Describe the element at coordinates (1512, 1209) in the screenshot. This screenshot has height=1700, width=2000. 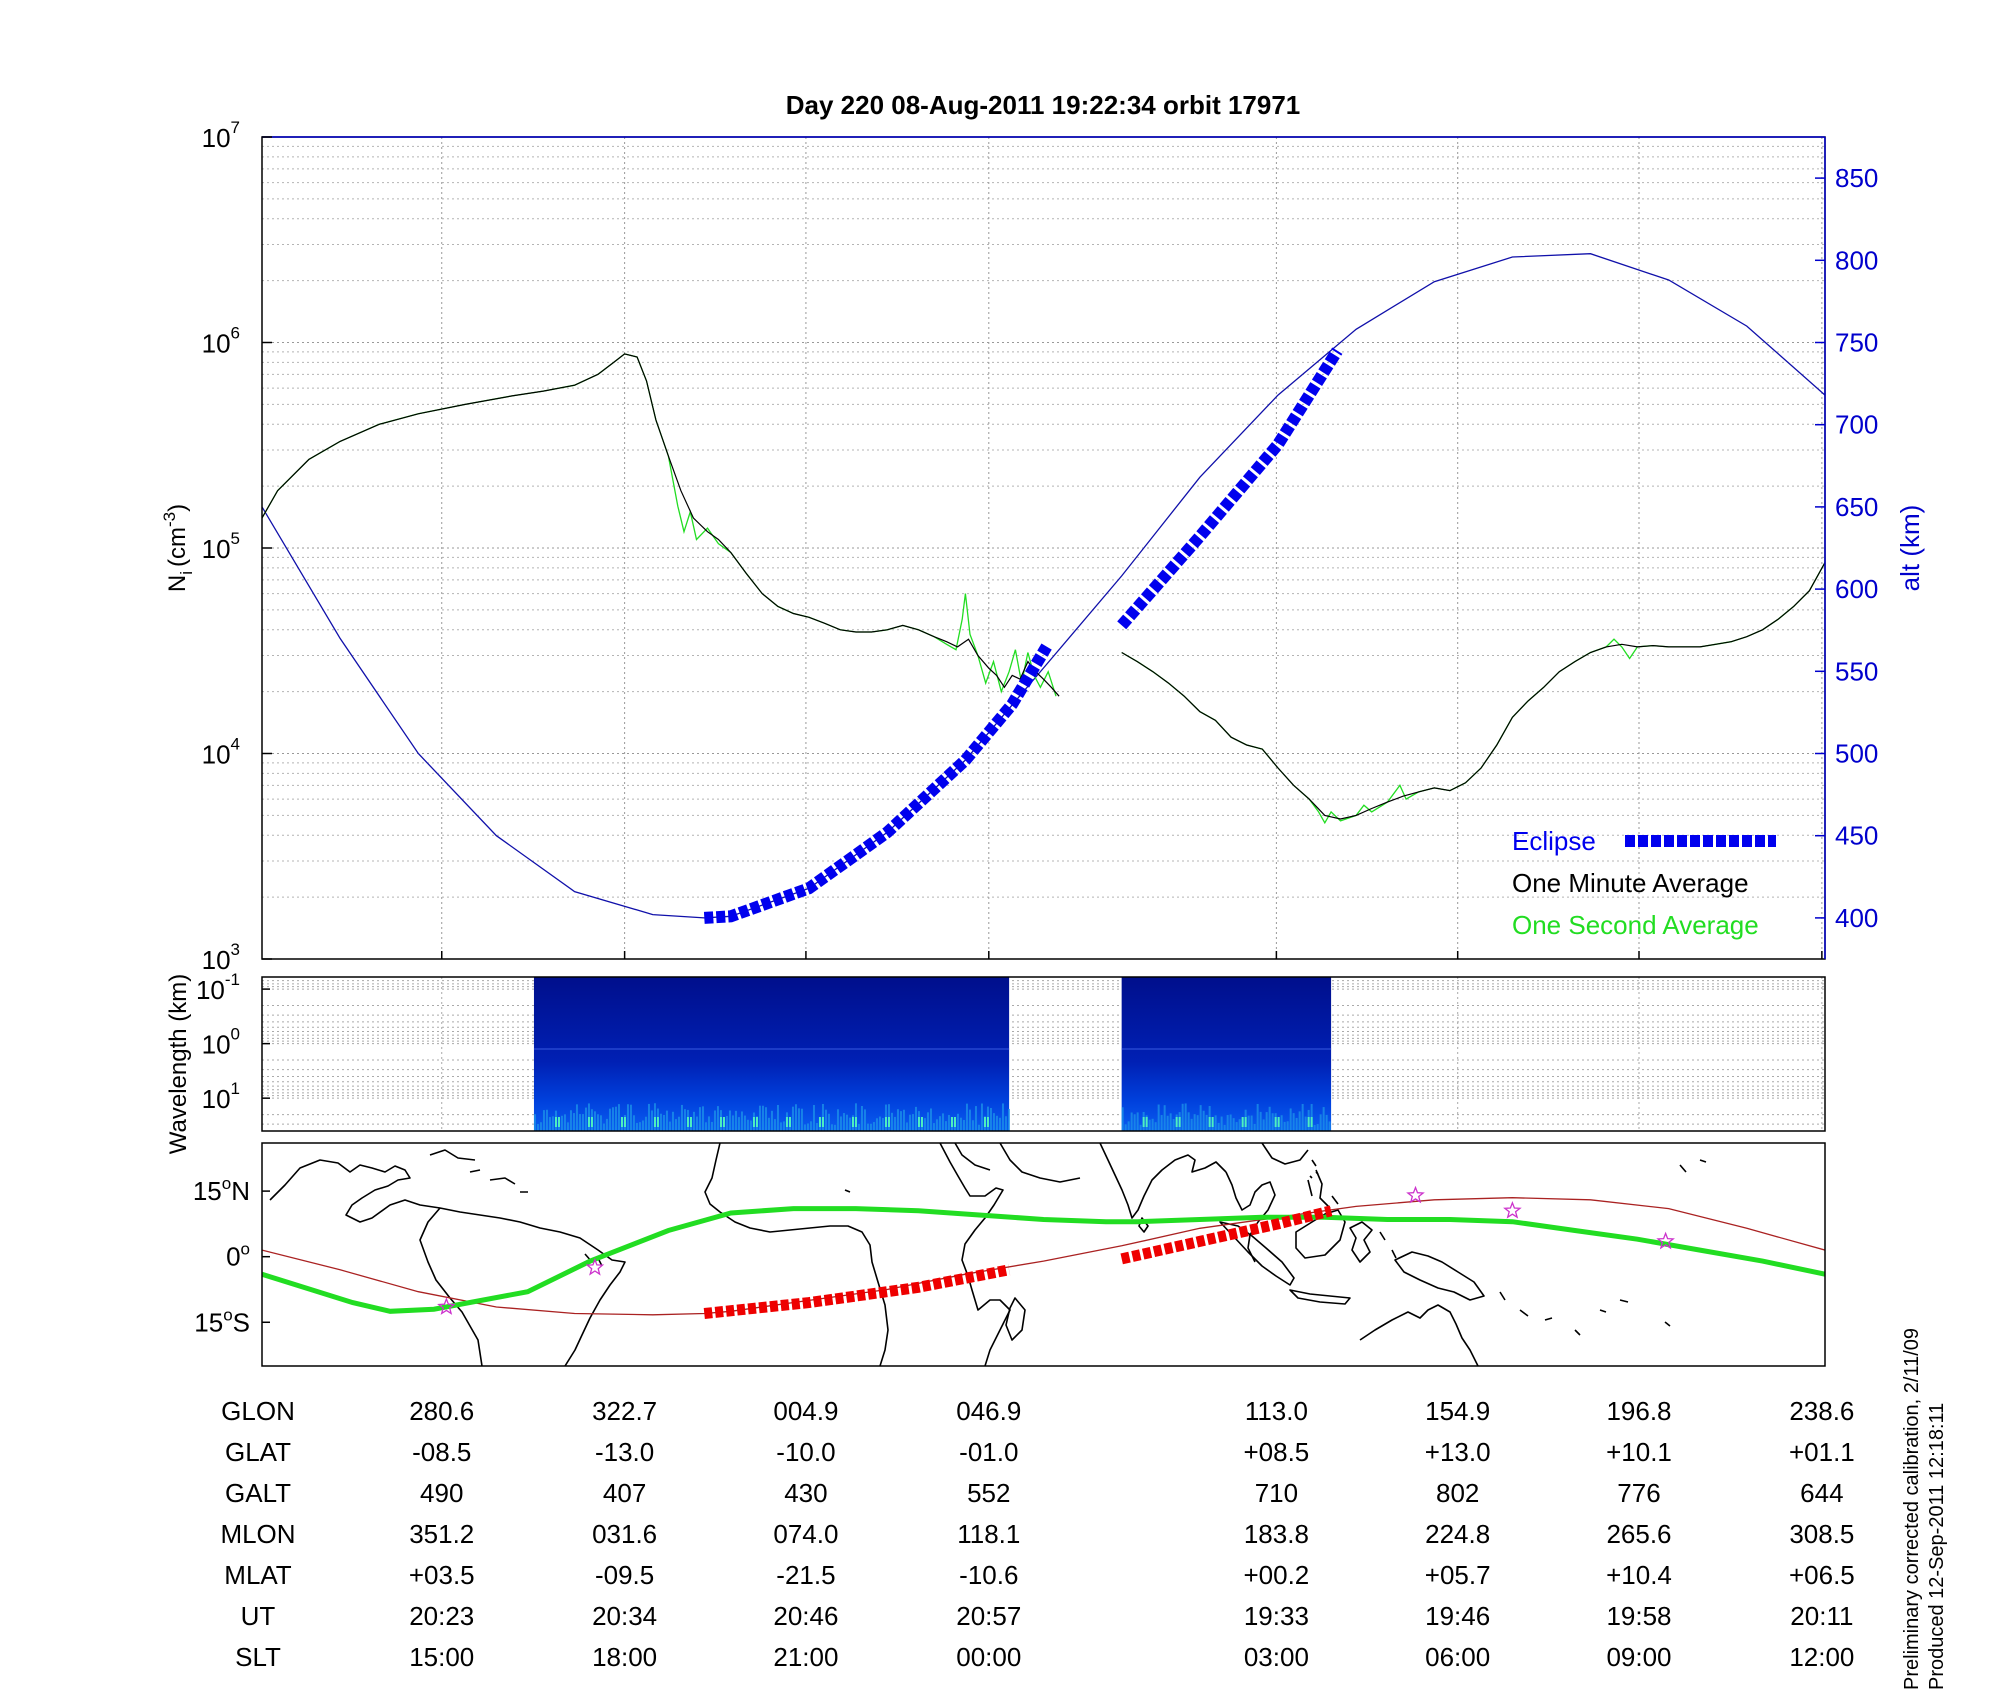
I see `star-marker` at that location.